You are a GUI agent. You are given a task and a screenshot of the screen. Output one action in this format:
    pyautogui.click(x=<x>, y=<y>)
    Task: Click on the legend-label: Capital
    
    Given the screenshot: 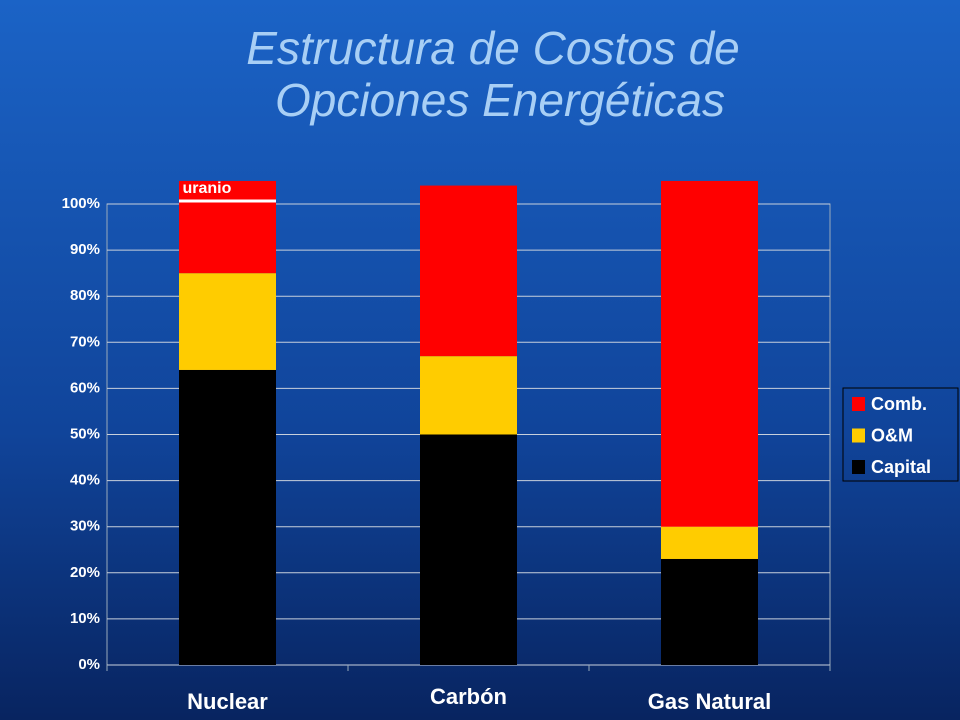 What is the action you would take?
    pyautogui.click(x=901, y=467)
    